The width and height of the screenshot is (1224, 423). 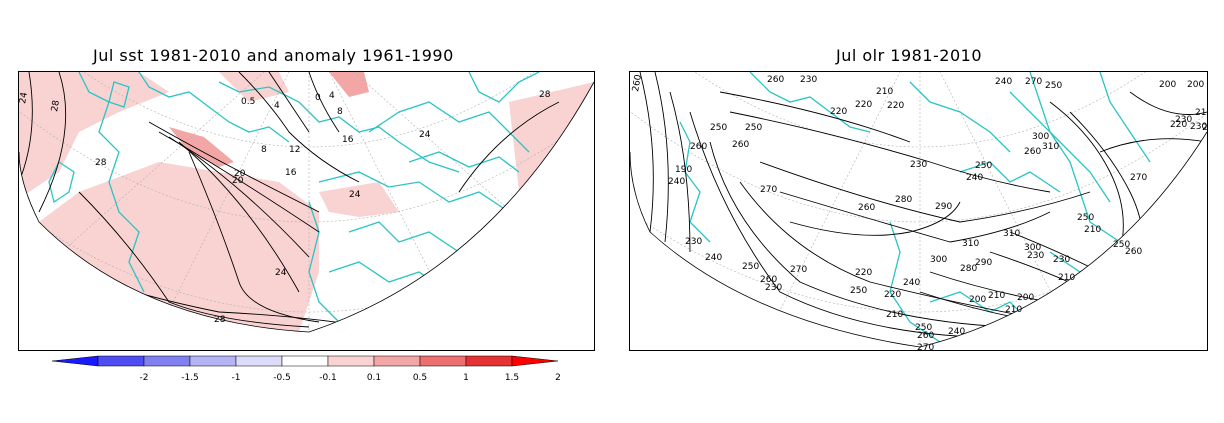 What do you see at coordinates (238, 181) in the screenshot?
I see `contour-label: 20` at bounding box center [238, 181].